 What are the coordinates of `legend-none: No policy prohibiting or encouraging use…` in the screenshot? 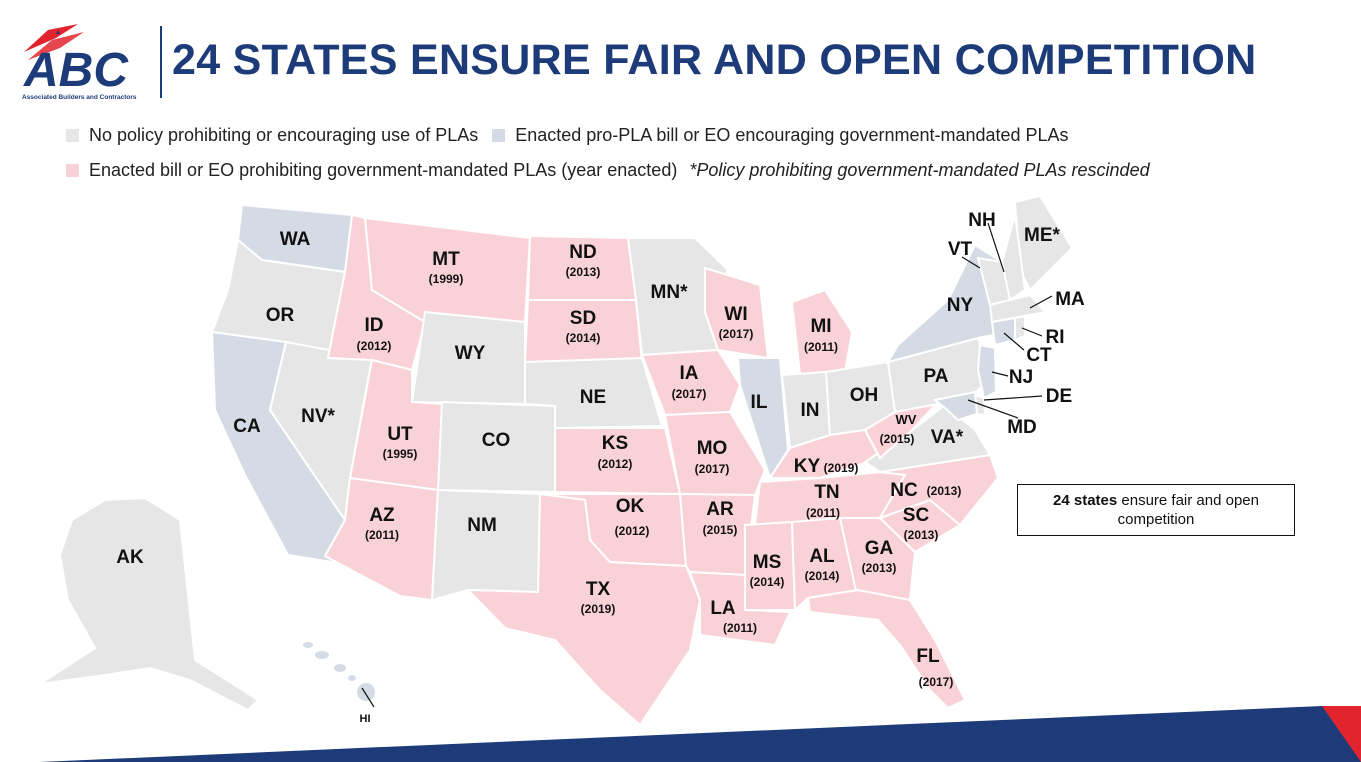 It's located at (284, 135).